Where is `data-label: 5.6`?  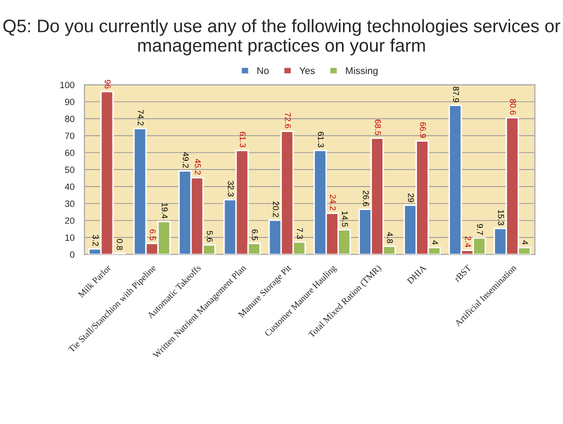
data-label: 5.6 is located at coordinates (209, 236).